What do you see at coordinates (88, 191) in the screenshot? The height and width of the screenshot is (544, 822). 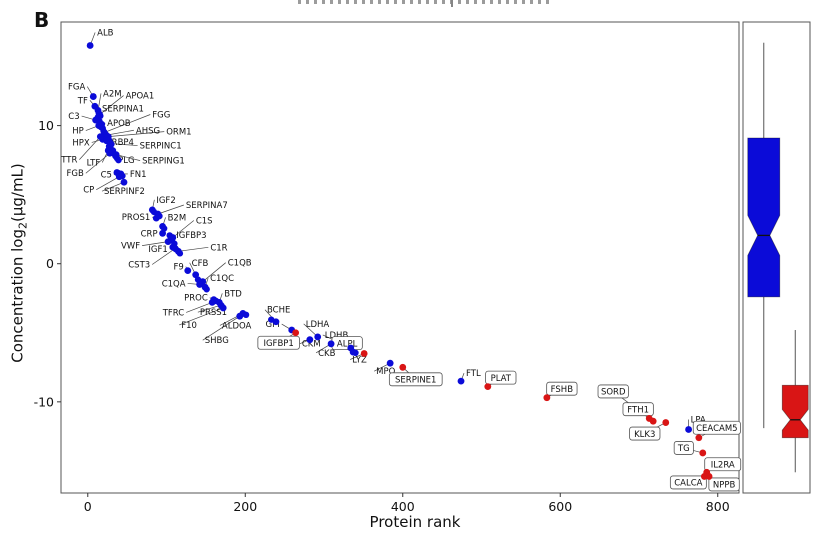 I see `protein-label-CP: CP` at bounding box center [88, 191].